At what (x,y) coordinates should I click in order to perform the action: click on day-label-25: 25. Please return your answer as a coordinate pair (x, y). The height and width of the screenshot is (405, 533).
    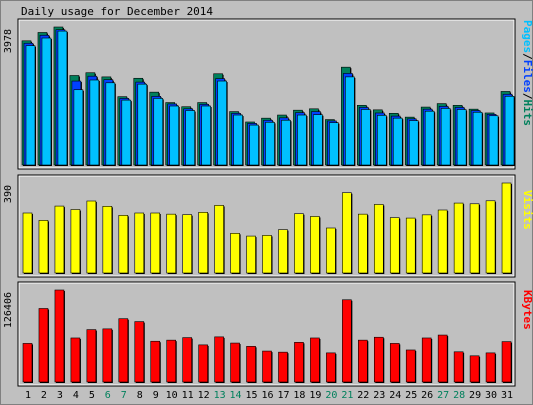
    Looking at the image, I should click on (411, 395).